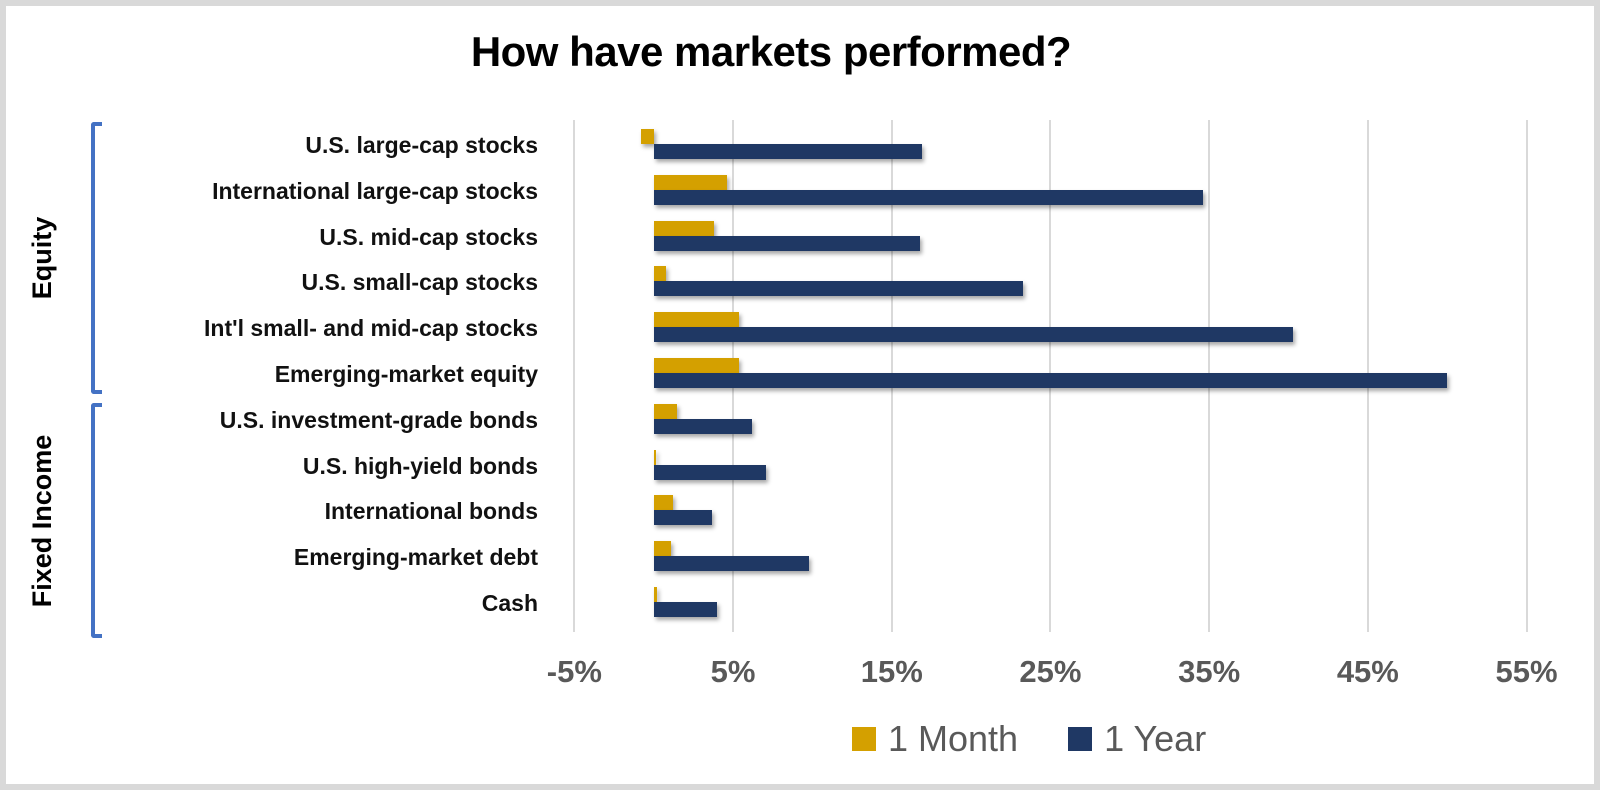 The image size is (1600, 790). Describe the element at coordinates (953, 738) in the screenshot. I see `legend-label-1-month: 1 Month` at that location.